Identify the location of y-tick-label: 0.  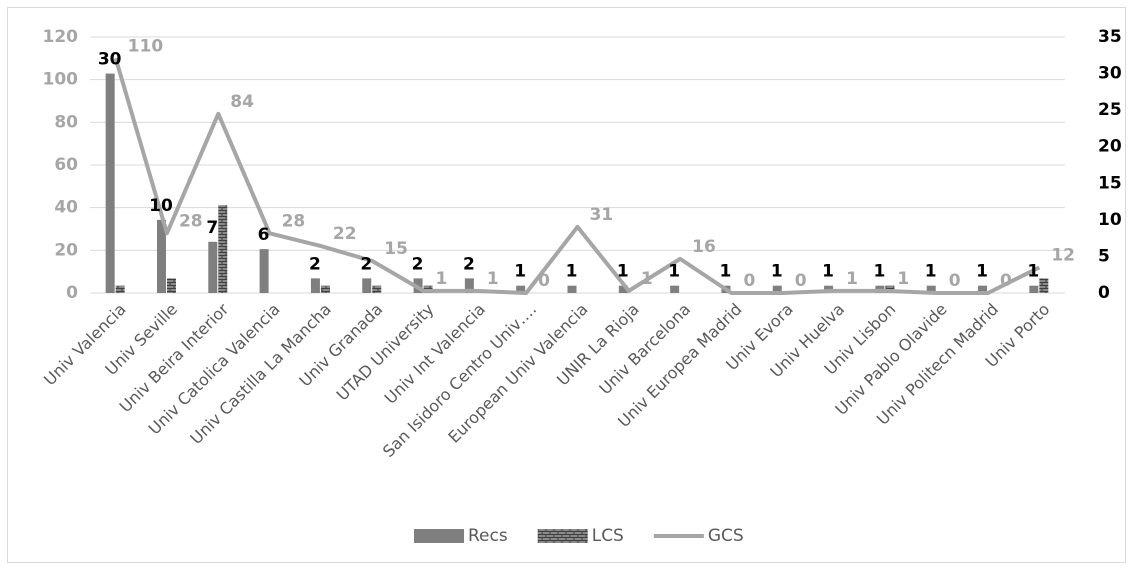
(72, 293).